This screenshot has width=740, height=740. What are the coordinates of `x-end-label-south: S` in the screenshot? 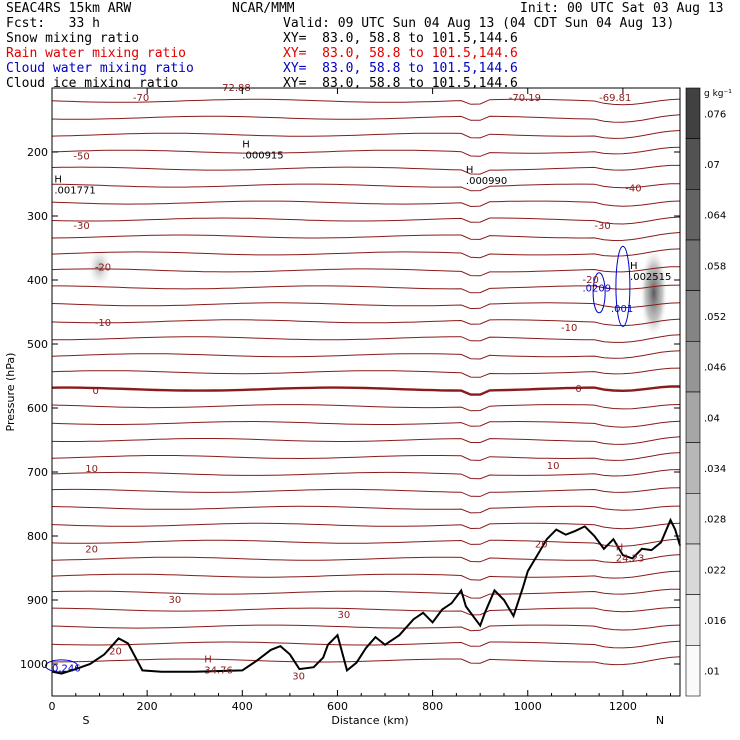 It's located at (86, 720).